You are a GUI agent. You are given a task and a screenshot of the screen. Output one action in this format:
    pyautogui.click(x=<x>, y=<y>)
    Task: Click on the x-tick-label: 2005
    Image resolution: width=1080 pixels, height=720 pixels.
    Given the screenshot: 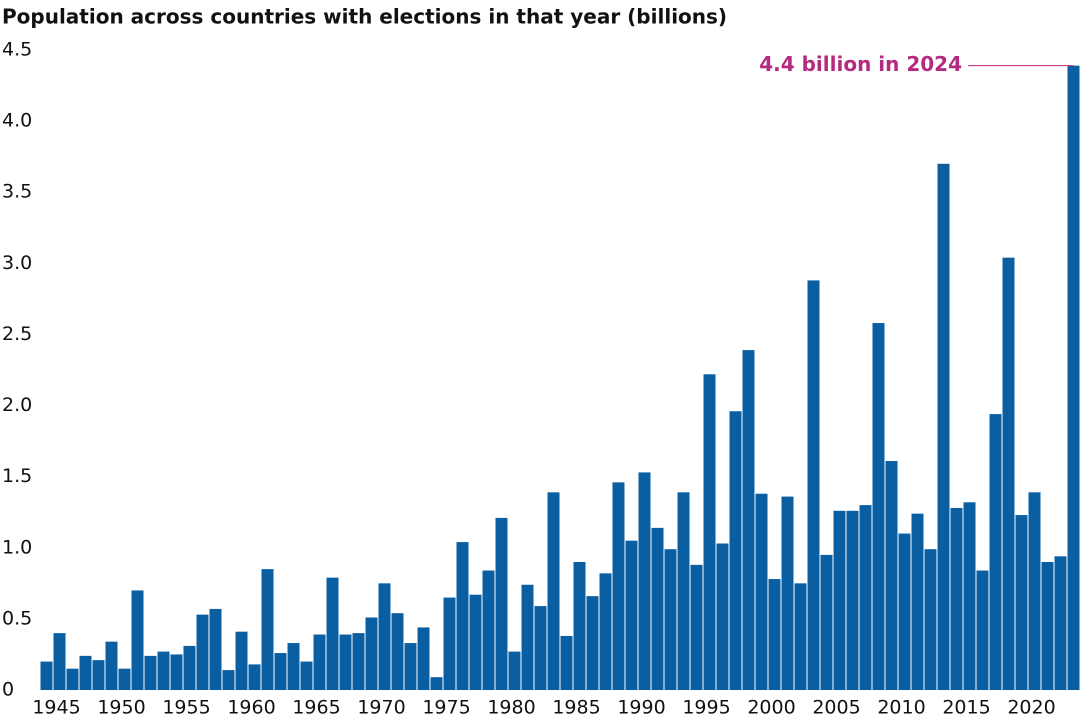 What is the action you would take?
    pyautogui.click(x=836, y=708)
    